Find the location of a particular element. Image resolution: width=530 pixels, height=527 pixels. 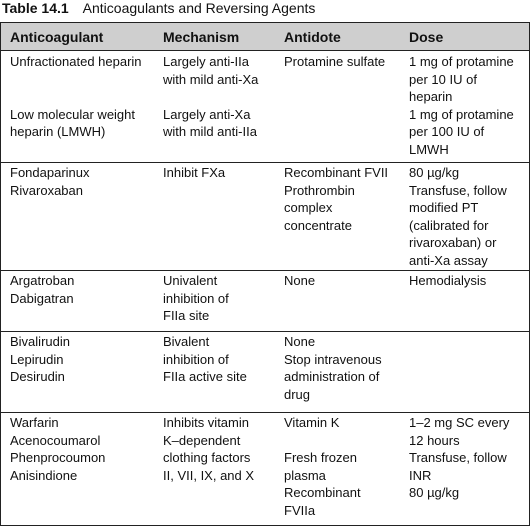

cell-dose: Hemodialysis is located at coordinates (447, 281).